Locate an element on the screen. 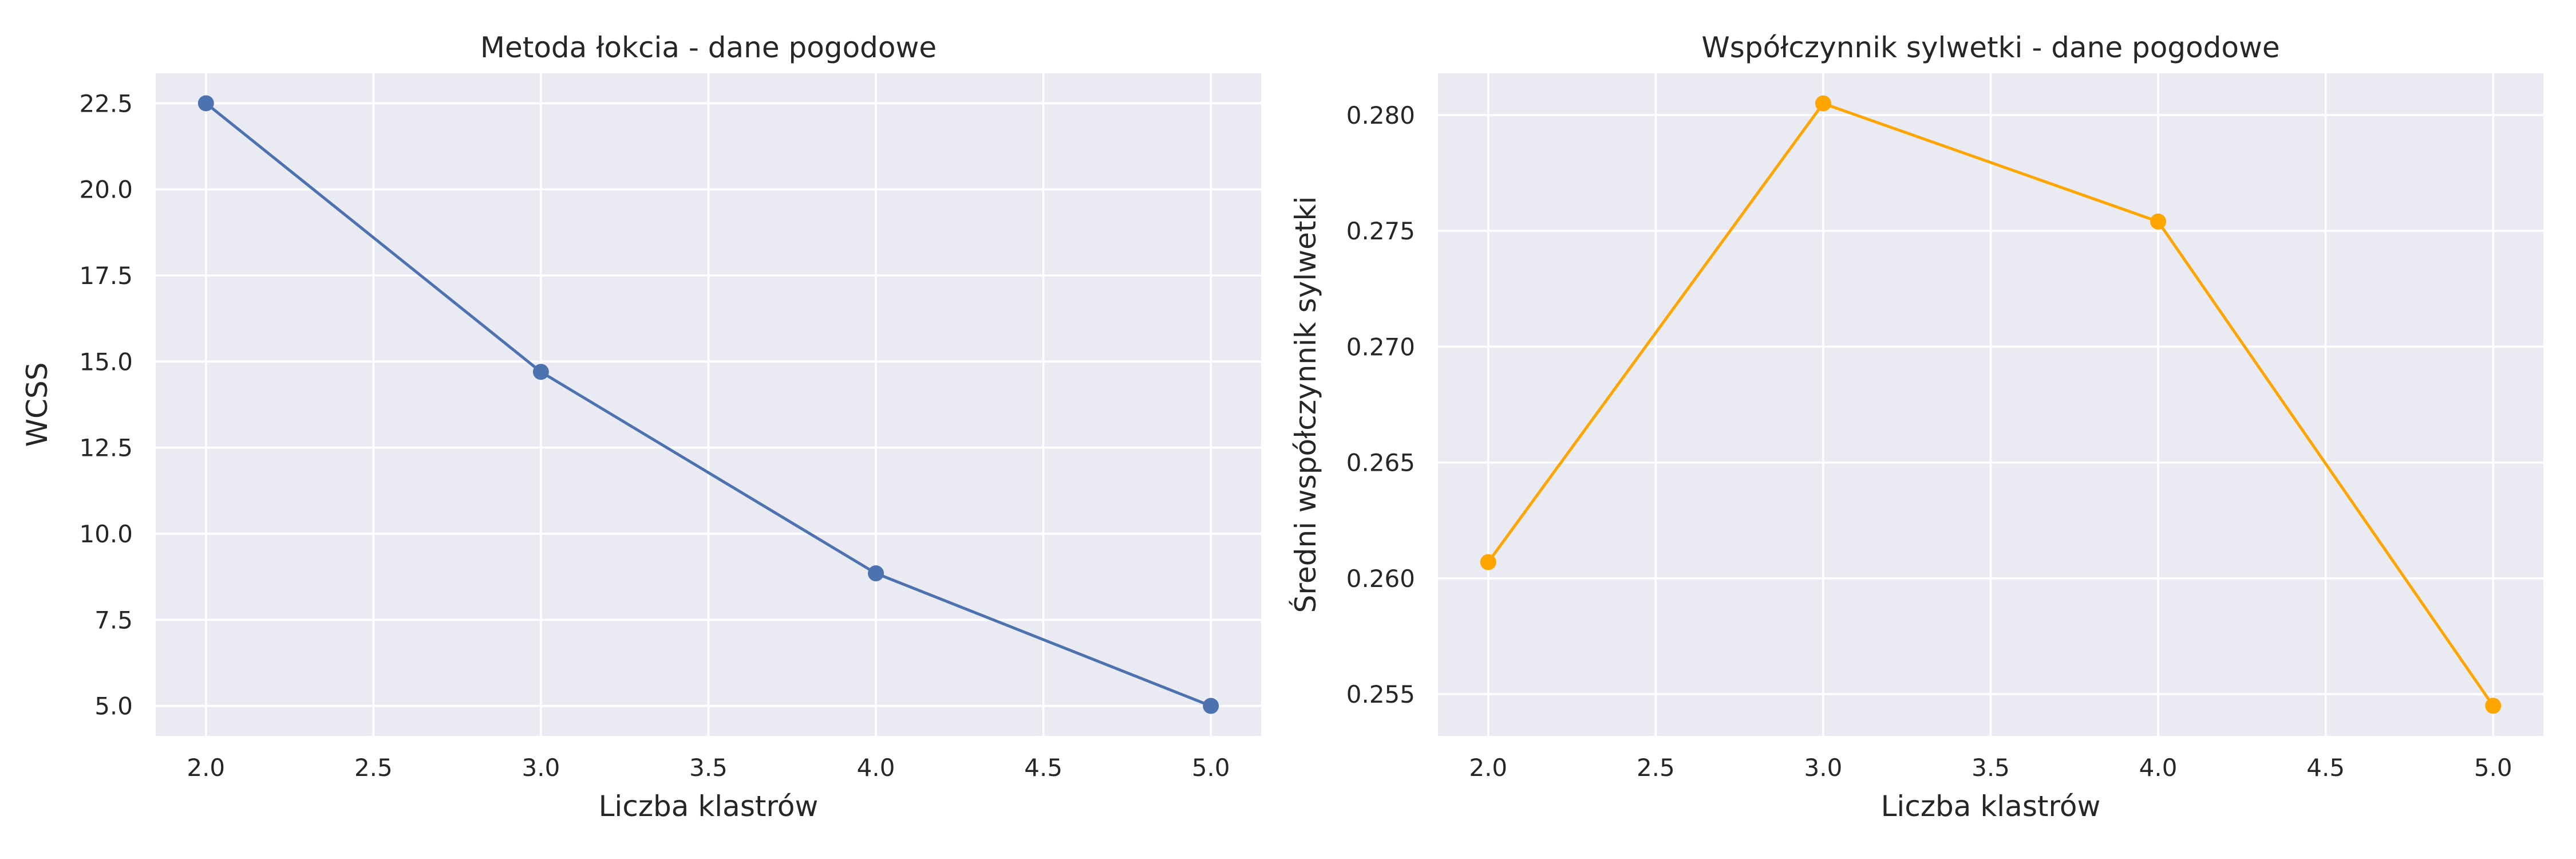 The width and height of the screenshot is (2576, 859). y-tick-label: 0.275 is located at coordinates (1380, 231).